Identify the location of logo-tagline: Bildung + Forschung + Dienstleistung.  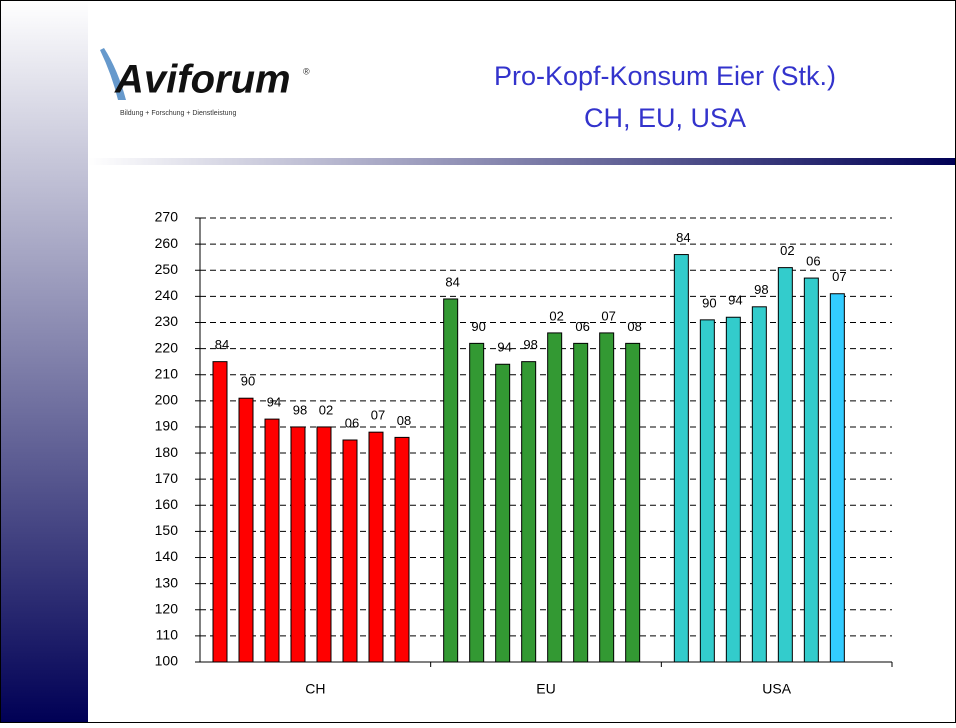
(178, 113).